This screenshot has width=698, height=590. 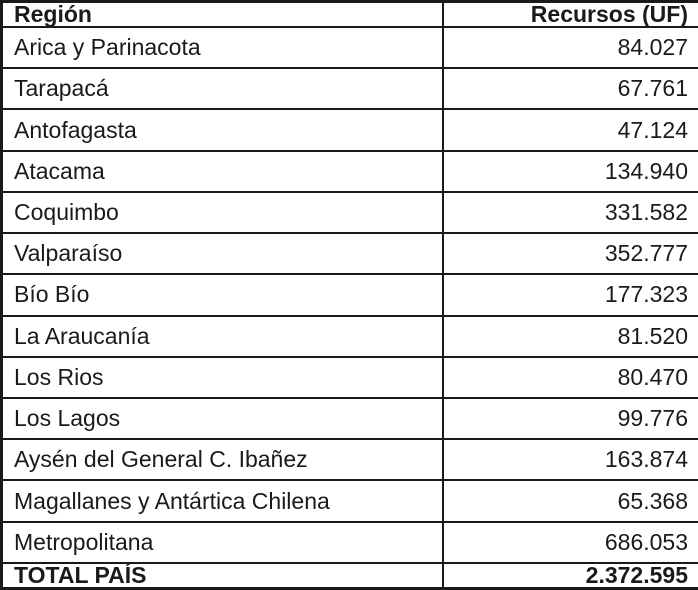 What do you see at coordinates (569, 542) in the screenshot?
I see `value-cell: 686.053` at bounding box center [569, 542].